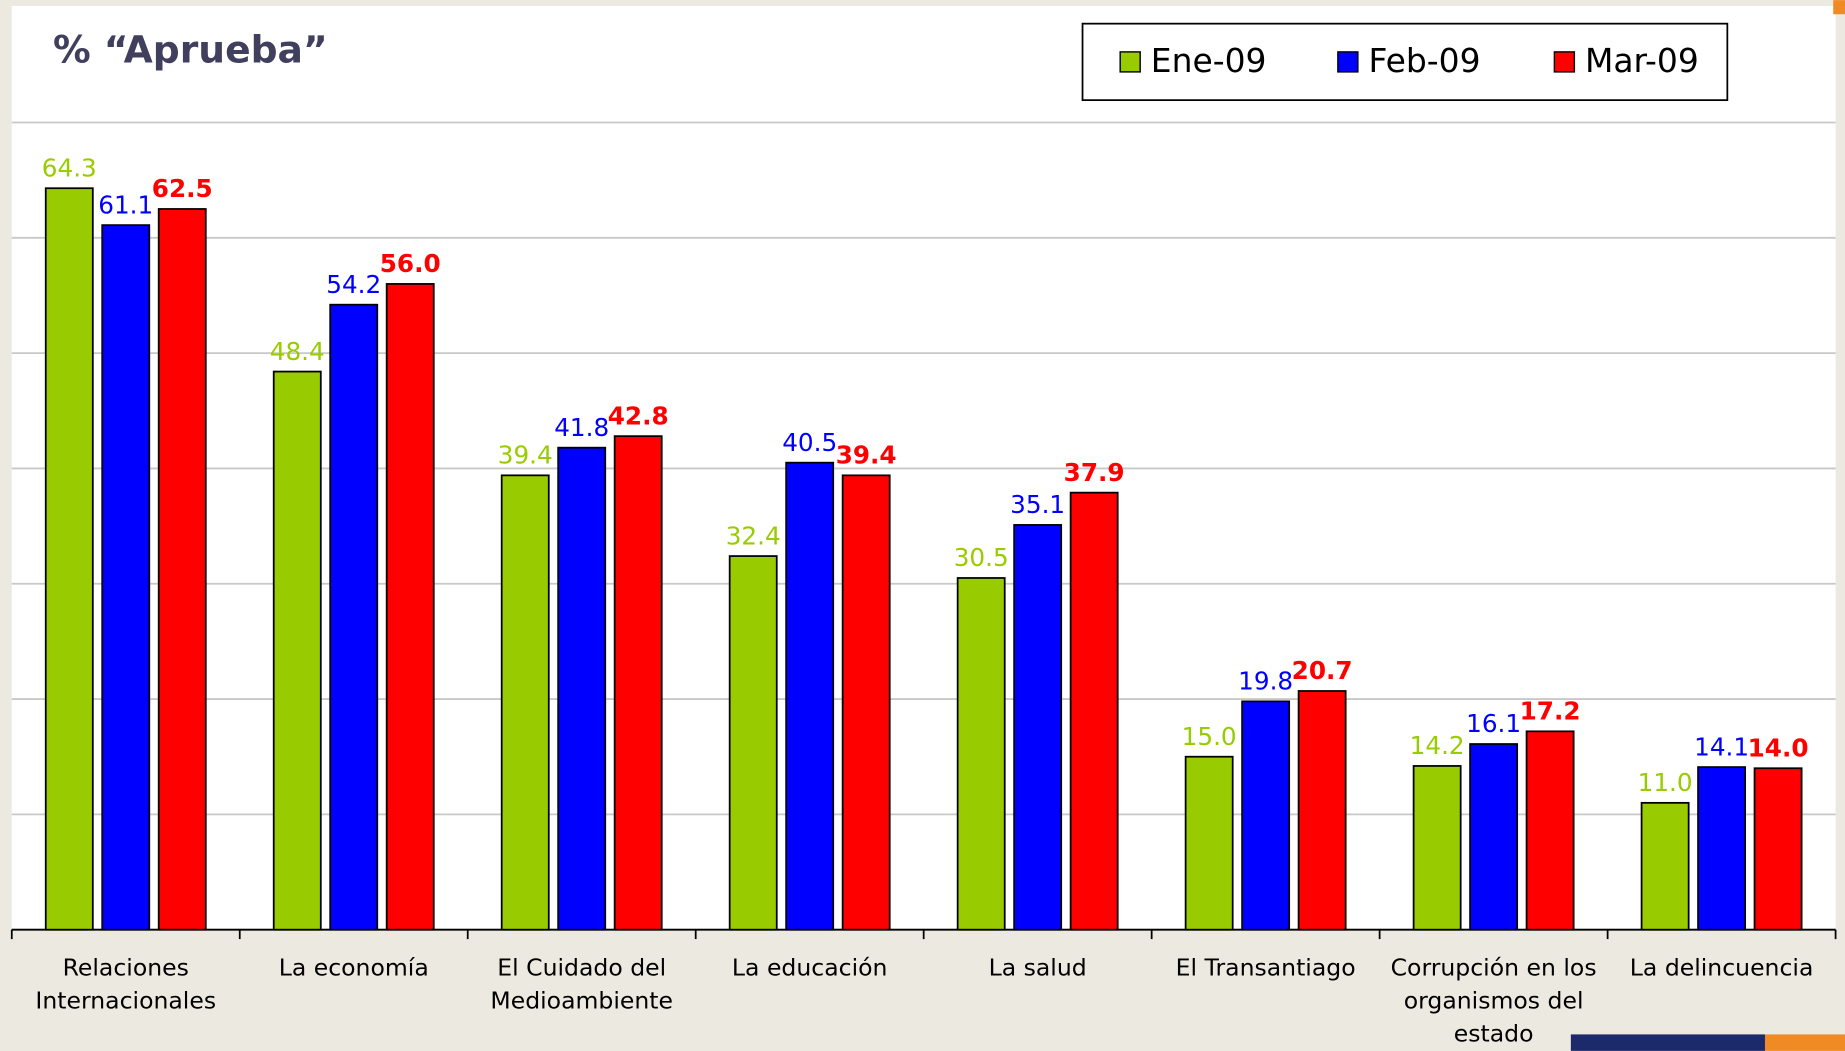 This screenshot has height=1051, width=1845. Describe the element at coordinates (297, 351) in the screenshot. I see `data-label: 48.4` at that location.